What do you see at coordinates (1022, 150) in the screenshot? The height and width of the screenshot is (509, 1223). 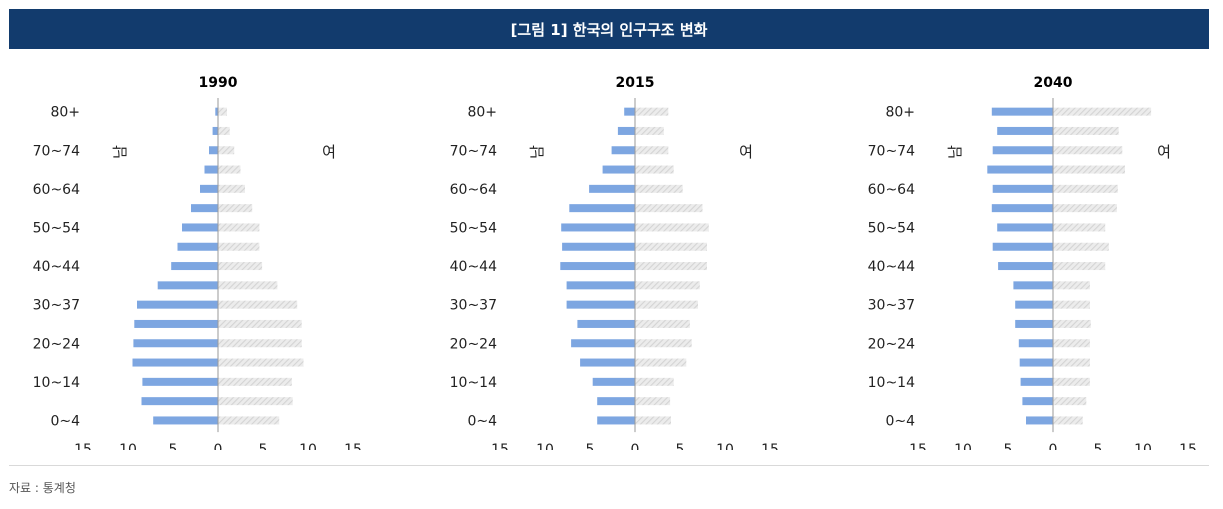 I see `male-bar-70~74` at bounding box center [1022, 150].